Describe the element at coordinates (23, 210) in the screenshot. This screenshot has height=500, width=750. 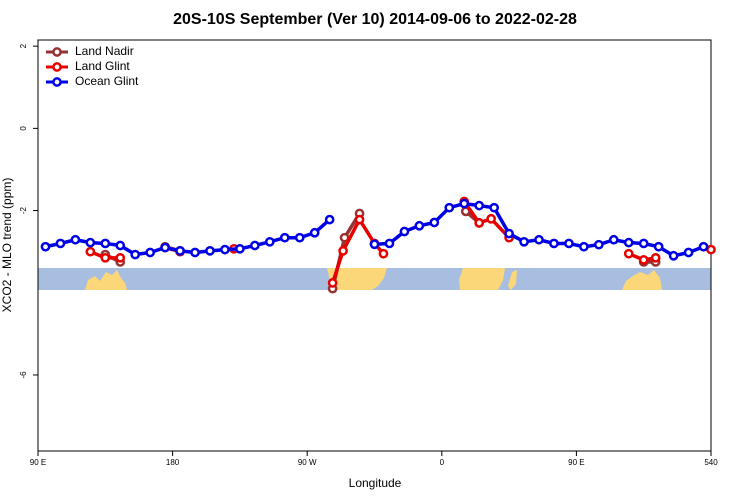
I see `y-tick-label: -2` at that location.